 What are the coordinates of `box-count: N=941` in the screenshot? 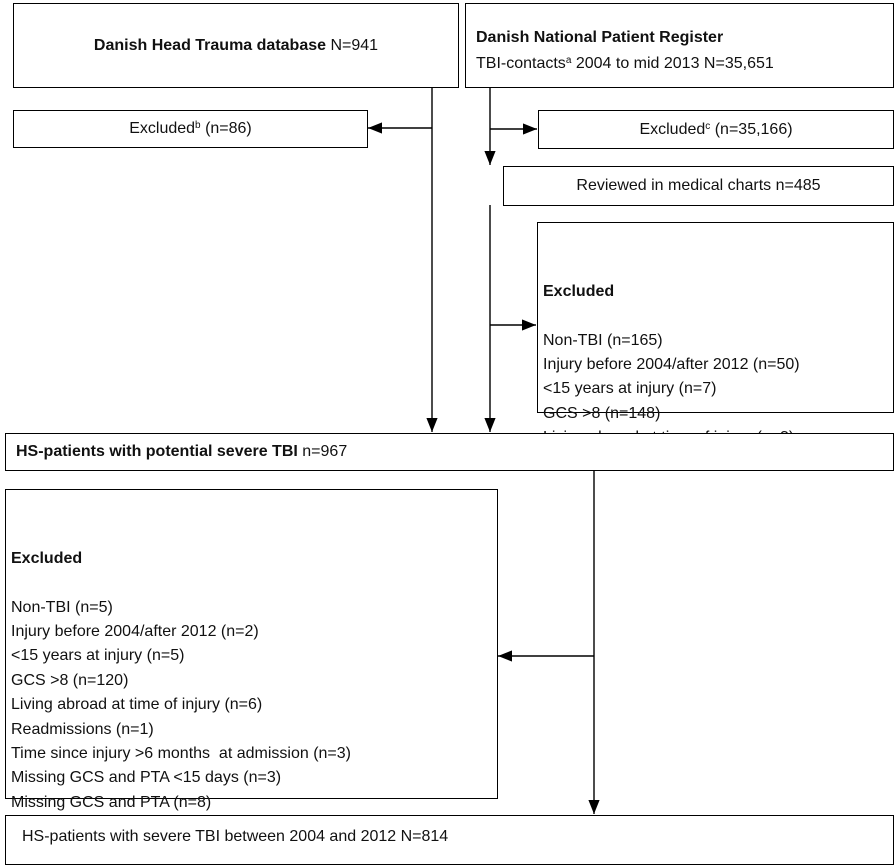 It's located at (354, 45).